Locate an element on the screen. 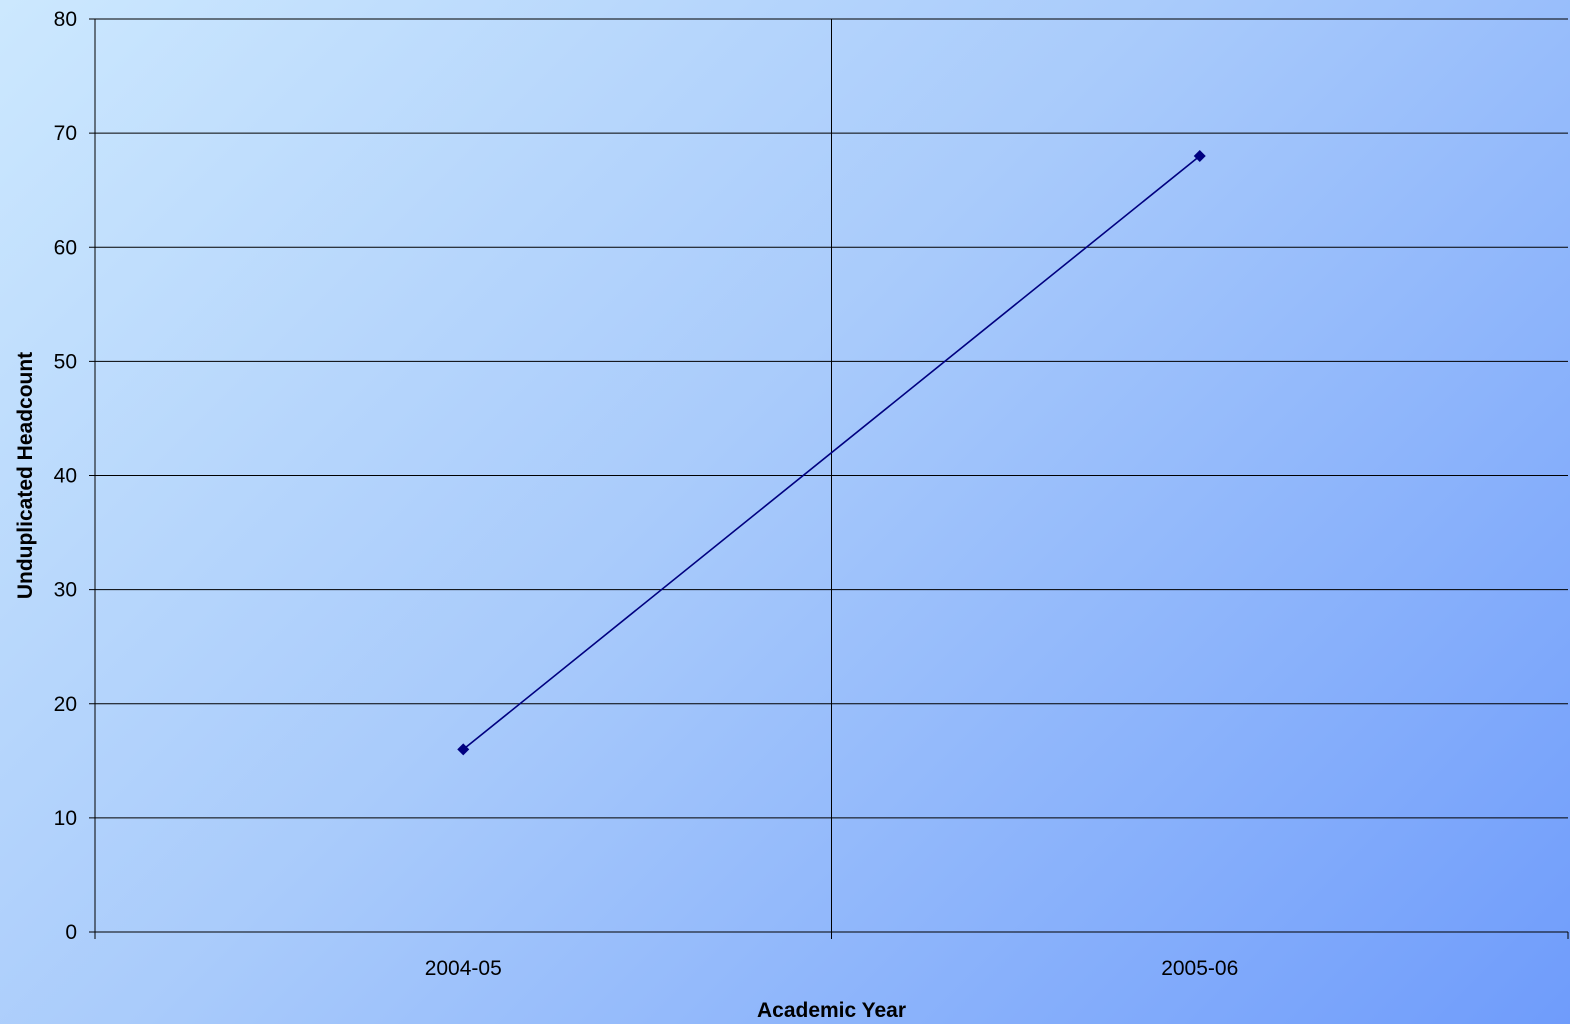 The height and width of the screenshot is (1024, 1570). y-tick-label: 60 is located at coordinates (65, 247).